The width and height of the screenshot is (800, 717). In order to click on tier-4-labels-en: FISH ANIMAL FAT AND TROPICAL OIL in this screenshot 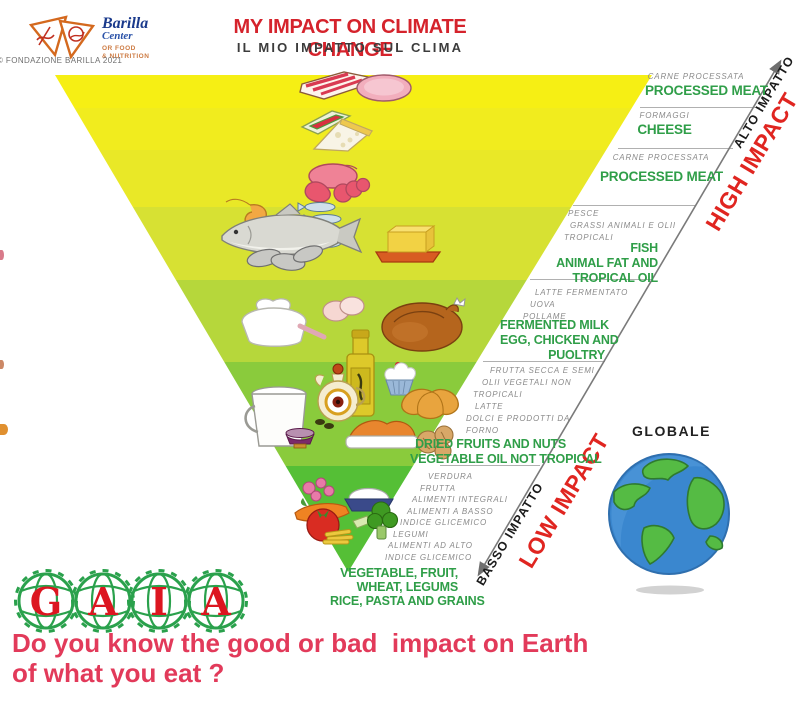, I will do `click(607, 263)`.